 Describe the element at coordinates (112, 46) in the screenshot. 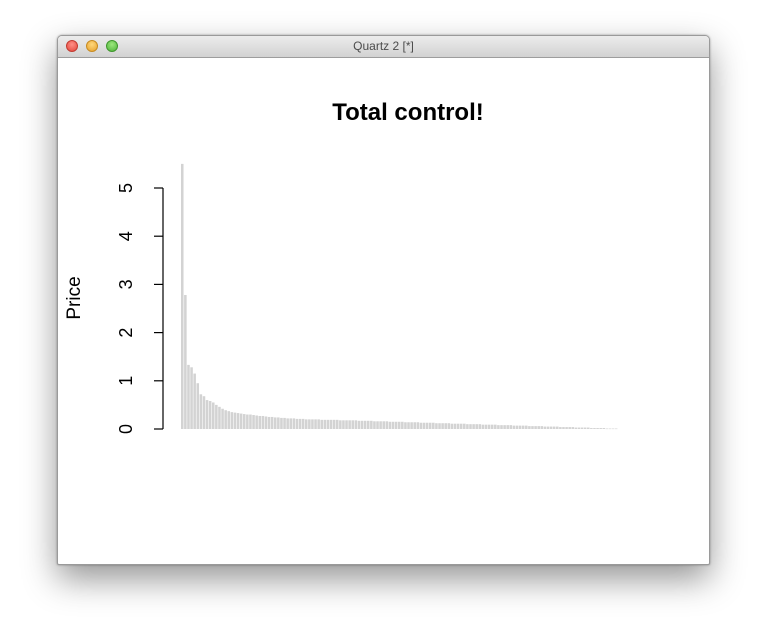

I see `zoom-button` at that location.